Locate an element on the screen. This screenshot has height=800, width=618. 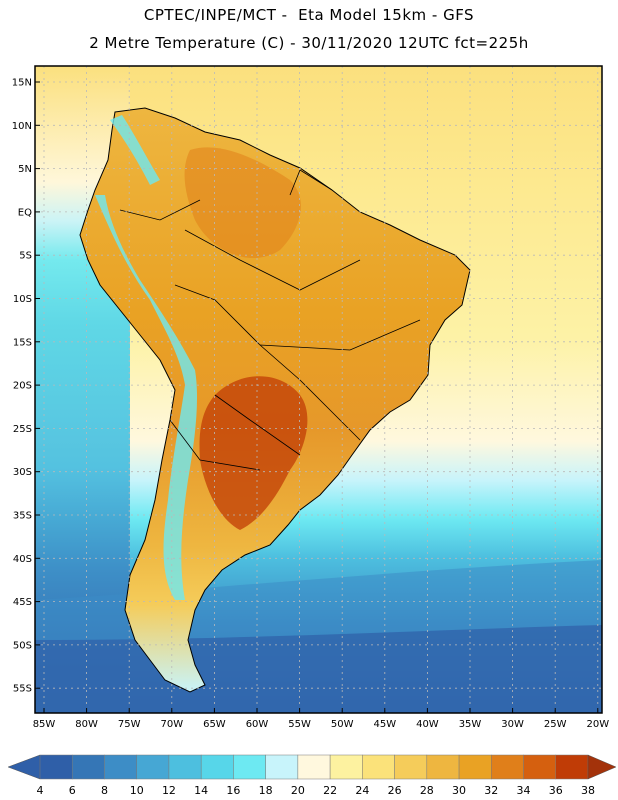
lat-tick-label: EQ is located at coordinates (25, 212).